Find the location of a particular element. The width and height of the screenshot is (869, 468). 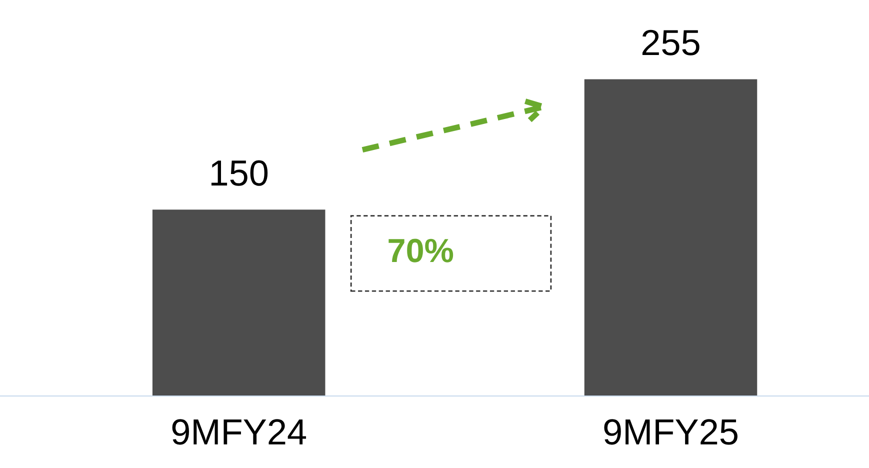

x-tick-label: 9MFY24 is located at coordinates (239, 432).